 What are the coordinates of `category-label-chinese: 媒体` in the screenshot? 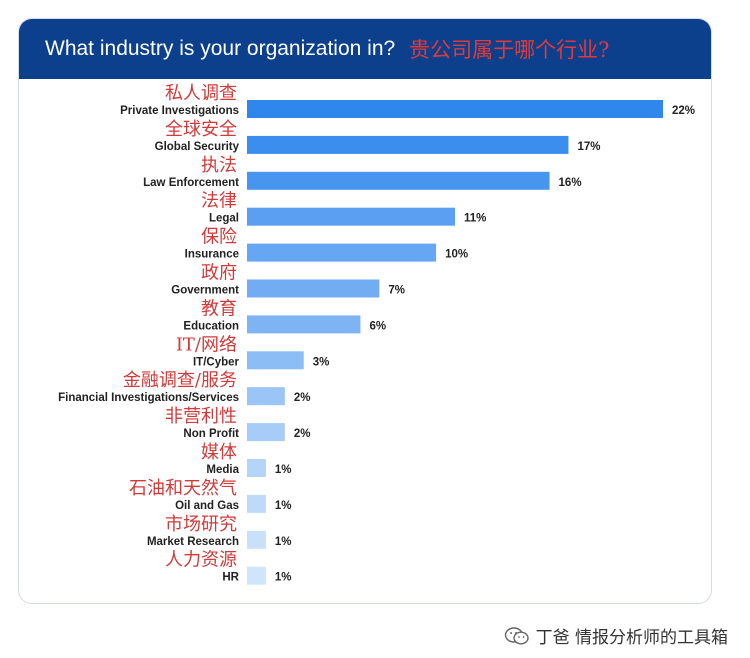 It's located at (219, 452).